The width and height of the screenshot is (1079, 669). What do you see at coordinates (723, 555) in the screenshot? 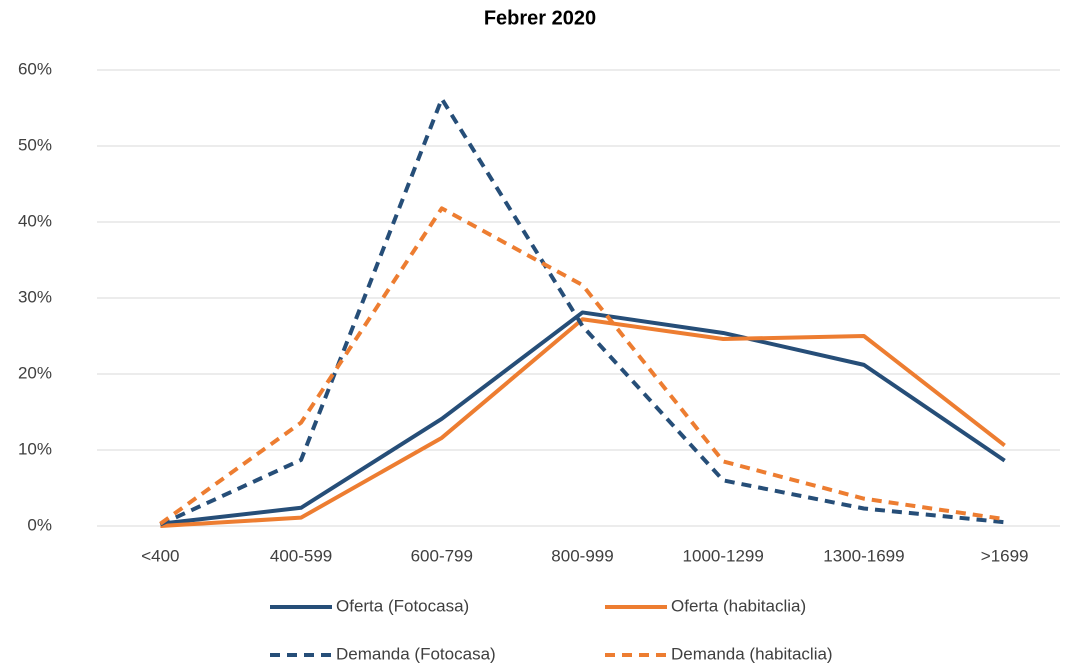
I see `x-tick-label: 1000-1299` at bounding box center [723, 555].